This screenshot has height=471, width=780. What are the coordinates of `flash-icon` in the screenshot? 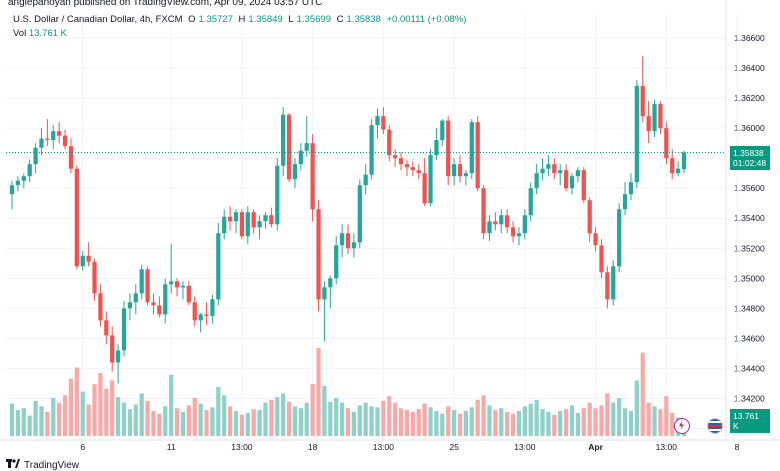 It's located at (682, 426).